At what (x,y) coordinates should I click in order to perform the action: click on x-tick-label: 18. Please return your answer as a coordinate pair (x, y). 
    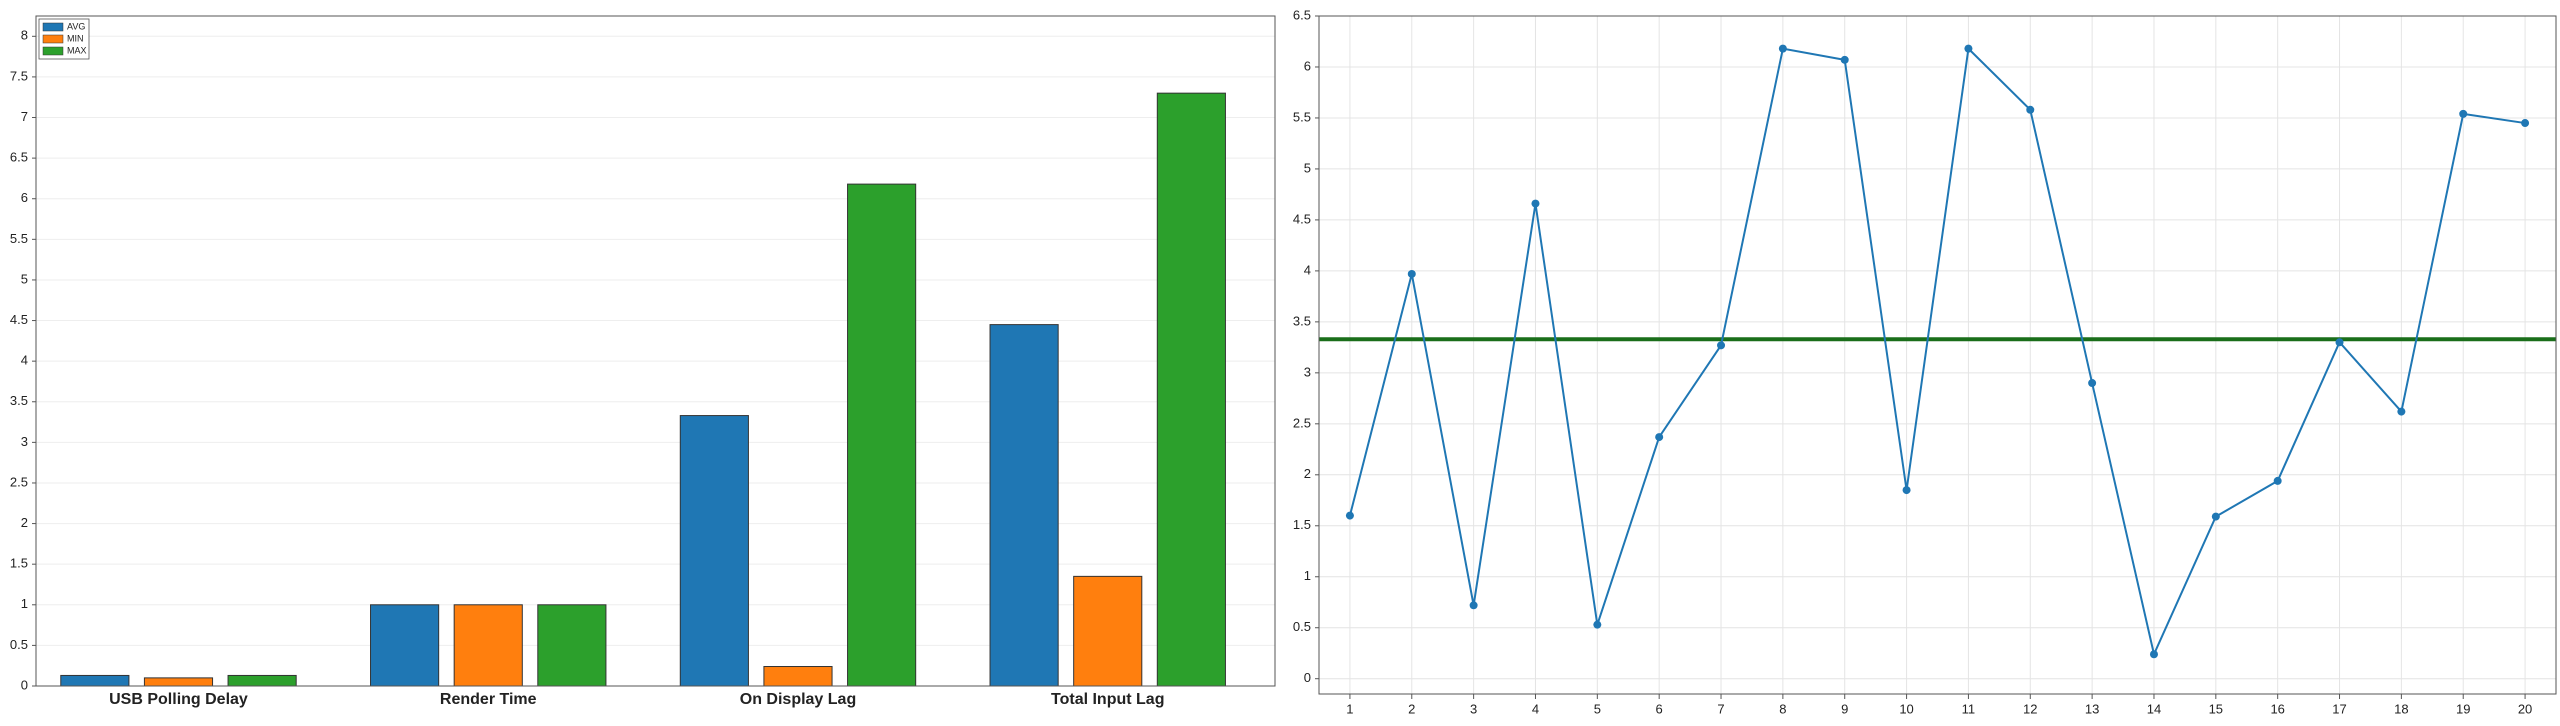
    Looking at the image, I should click on (2401, 708).